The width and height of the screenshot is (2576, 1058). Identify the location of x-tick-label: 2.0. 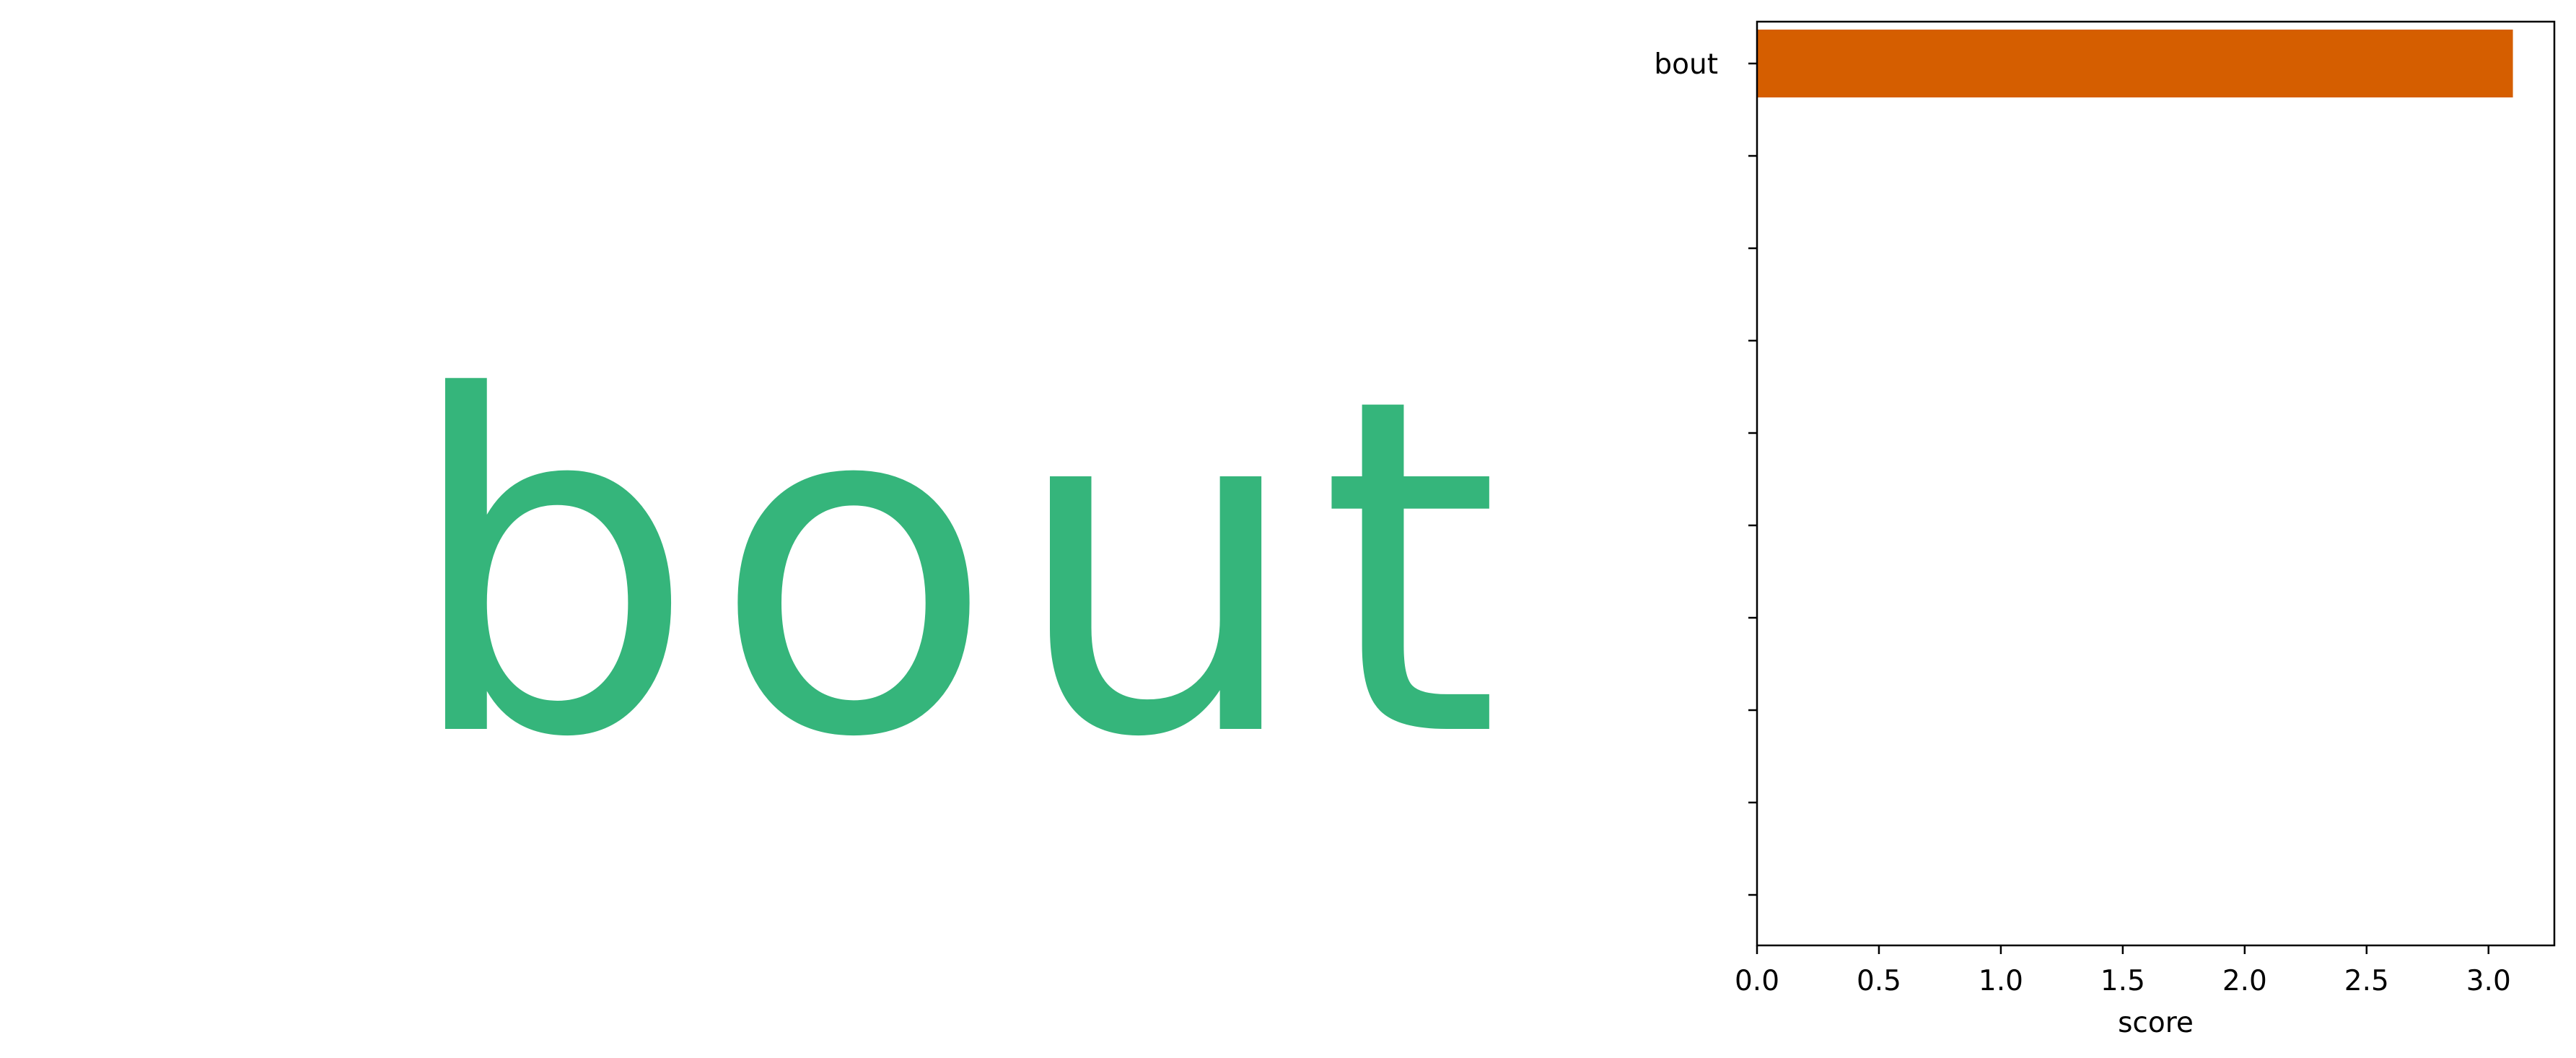
(2244, 981).